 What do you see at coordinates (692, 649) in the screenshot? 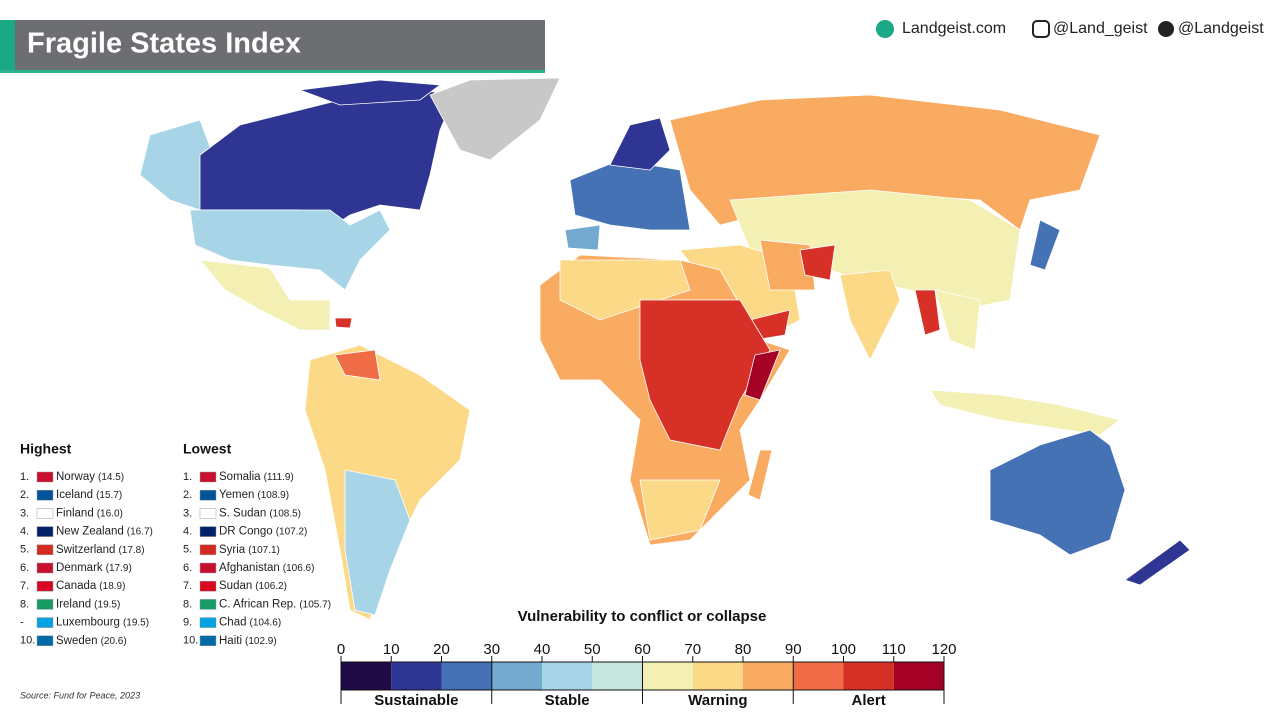
I see `legend-tick-label: 70` at bounding box center [692, 649].